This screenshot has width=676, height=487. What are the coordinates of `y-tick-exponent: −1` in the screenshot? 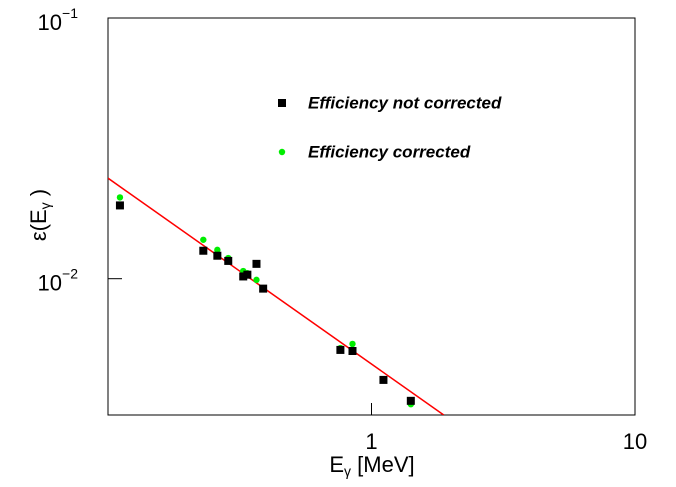 It's located at (70, 13).